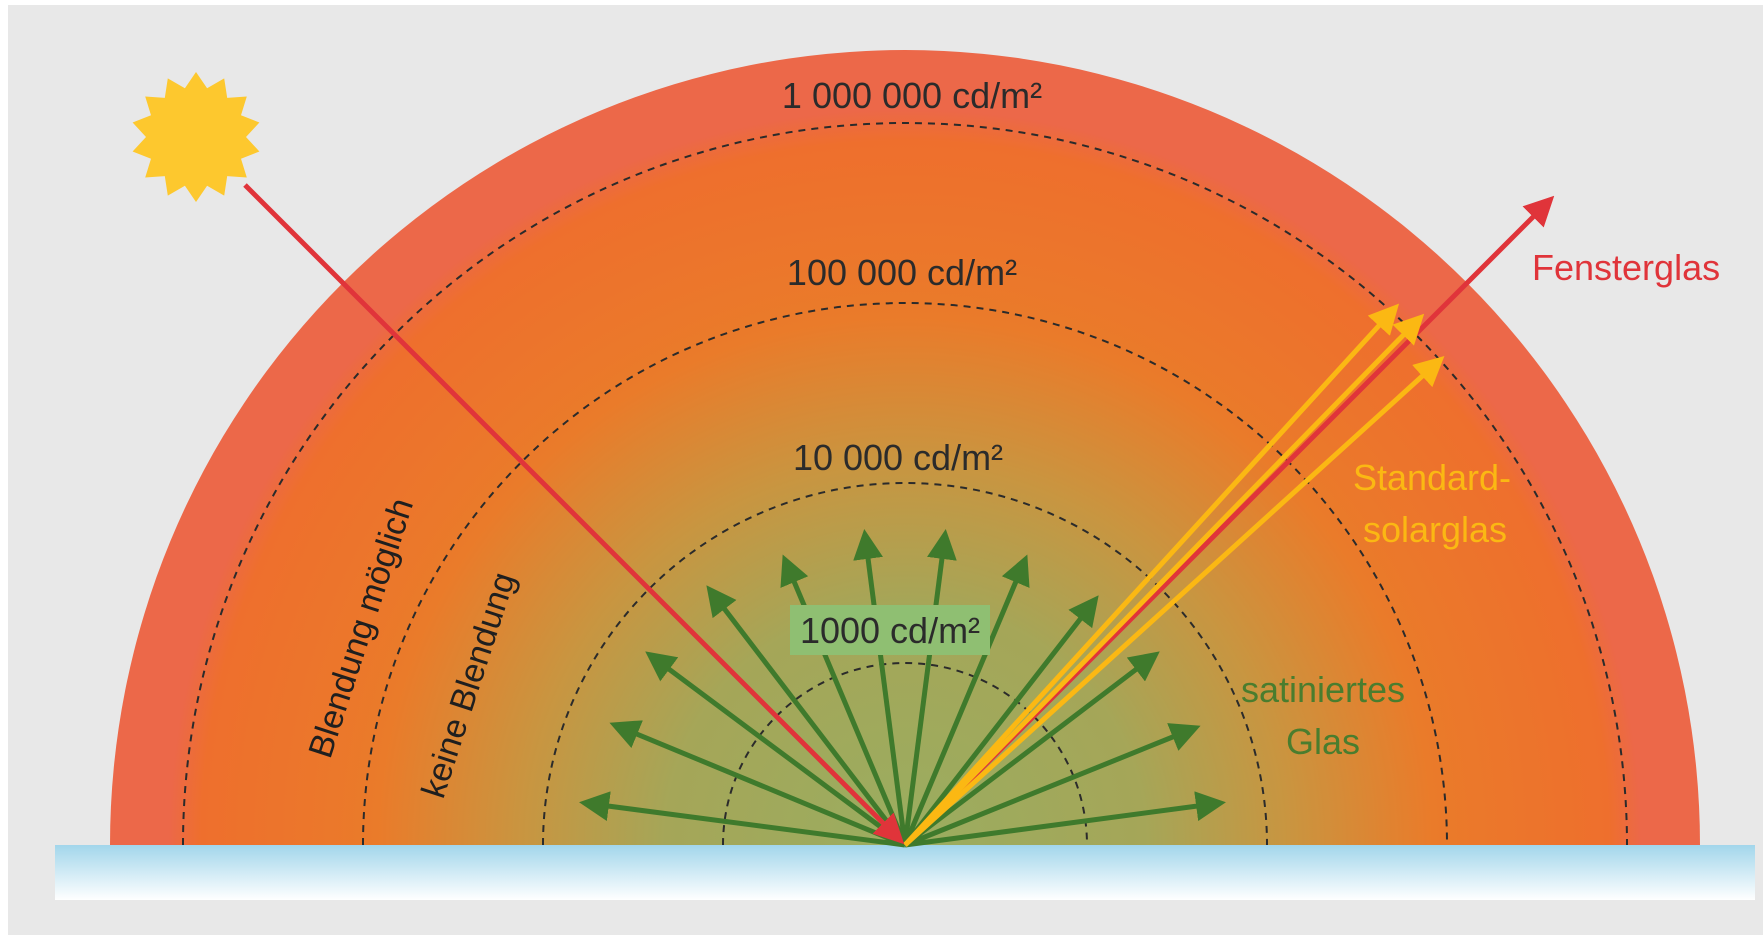  Describe the element at coordinates (1435, 529) in the screenshot. I see `label-standard-solar-glass-2: solarglas` at that location.